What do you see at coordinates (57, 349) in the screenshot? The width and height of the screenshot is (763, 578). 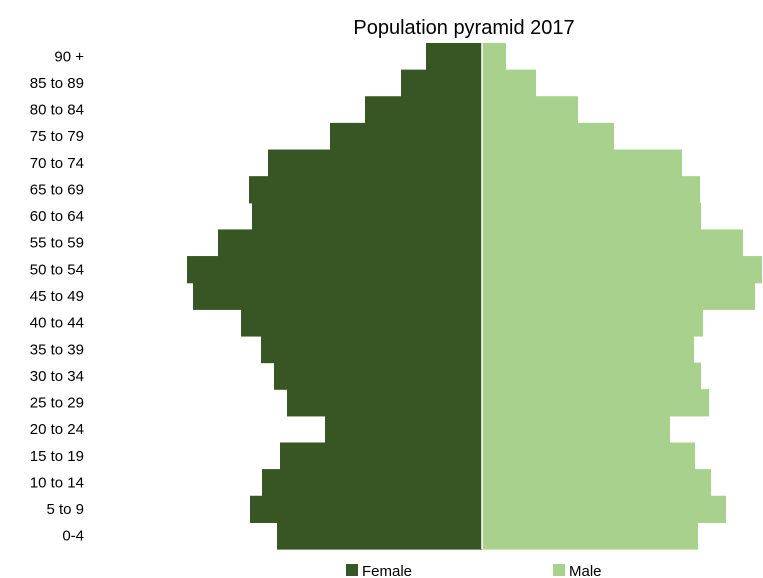 I see `y-tick-label-35-to-39: 35 to 39` at bounding box center [57, 349].